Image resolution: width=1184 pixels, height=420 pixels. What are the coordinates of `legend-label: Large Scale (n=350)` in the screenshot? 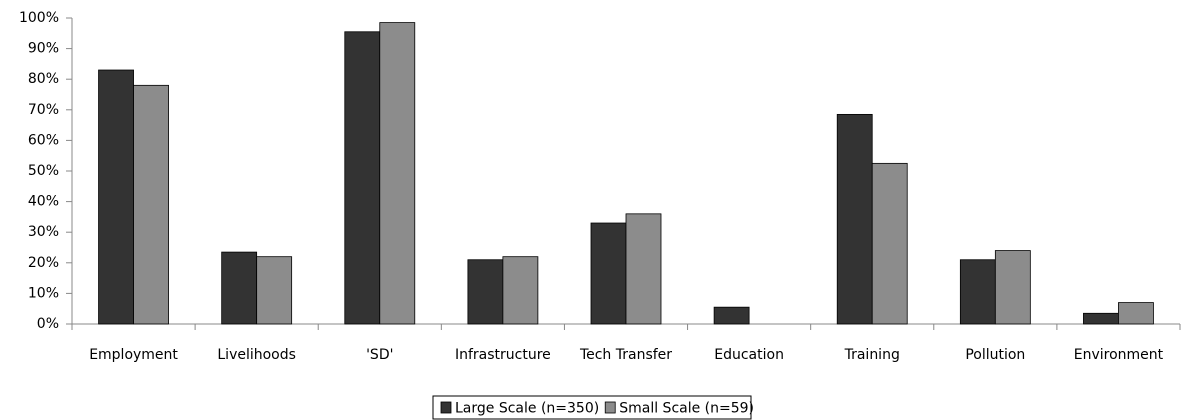 It's located at (527, 409).